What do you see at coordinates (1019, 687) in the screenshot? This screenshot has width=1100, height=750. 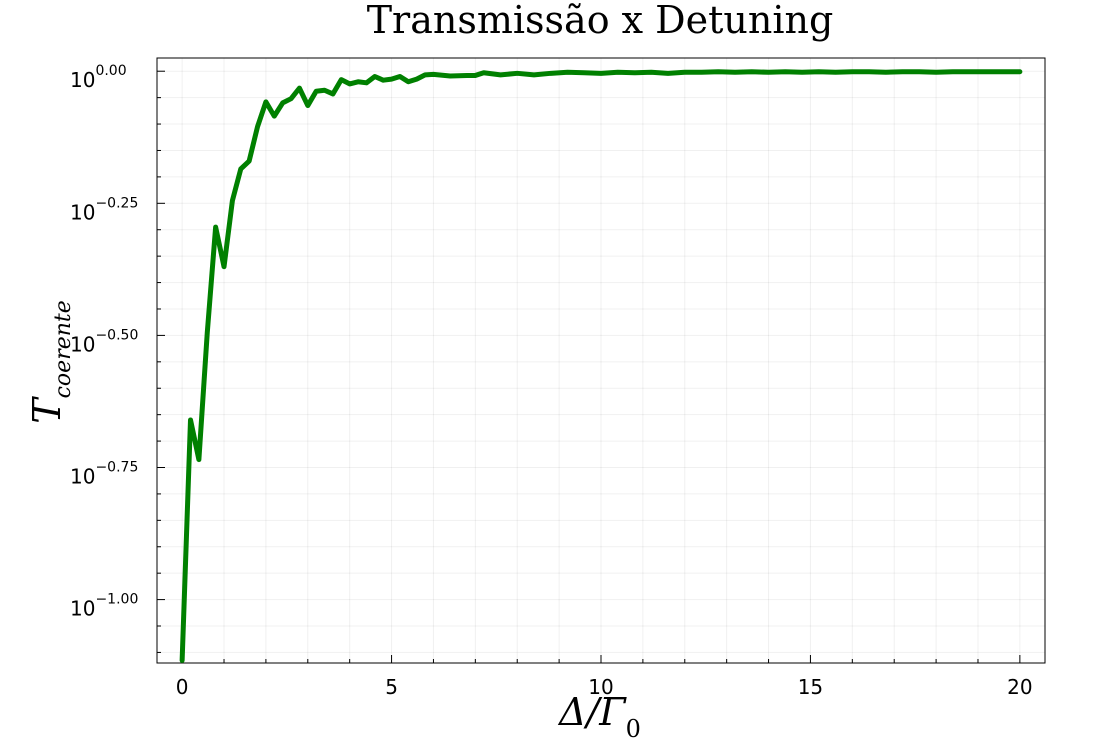 I see `x-tick-label: 20` at bounding box center [1019, 687].